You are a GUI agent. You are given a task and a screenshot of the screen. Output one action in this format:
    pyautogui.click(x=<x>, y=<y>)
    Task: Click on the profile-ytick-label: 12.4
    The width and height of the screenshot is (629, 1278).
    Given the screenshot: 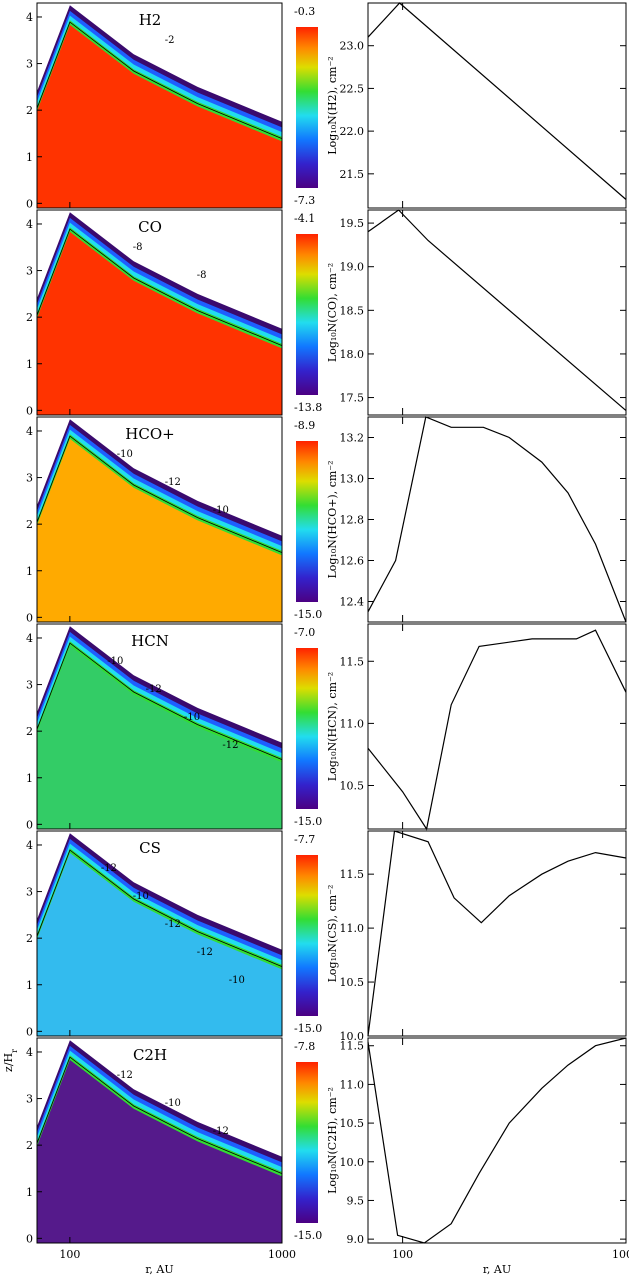 What is the action you would take?
    pyautogui.click(x=352, y=602)
    